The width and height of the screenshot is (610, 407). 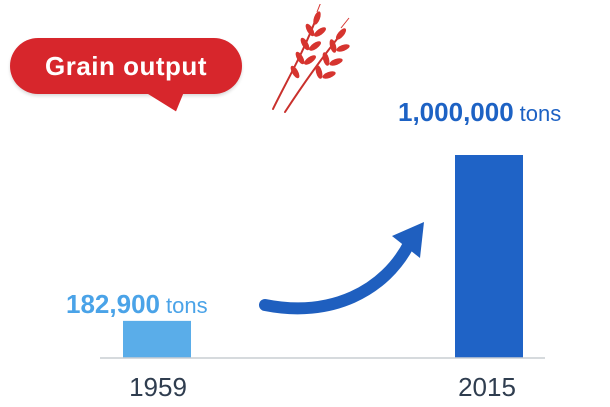 I want to click on chart-title: Grain output, so click(x=126, y=65).